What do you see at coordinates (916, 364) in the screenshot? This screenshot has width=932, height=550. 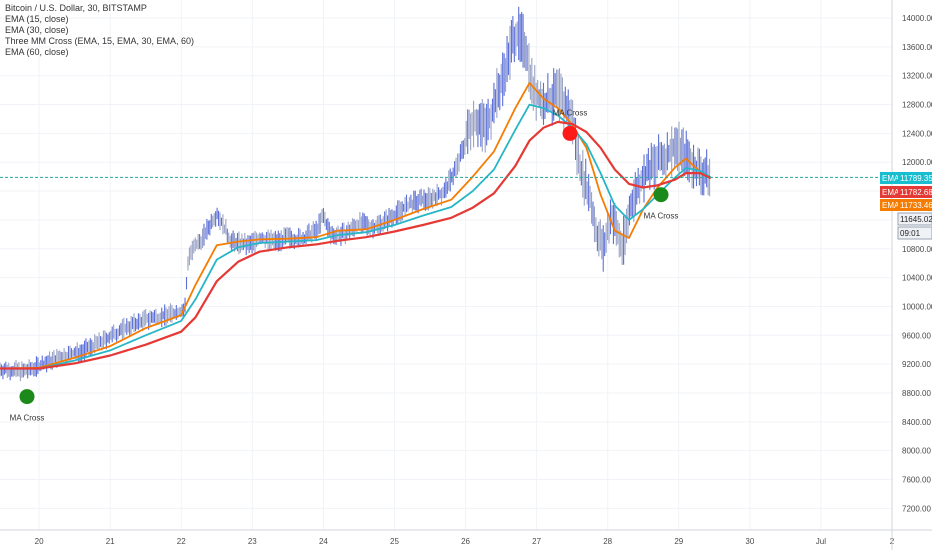 I see `y-tick-label: 9200.00` at bounding box center [916, 364].